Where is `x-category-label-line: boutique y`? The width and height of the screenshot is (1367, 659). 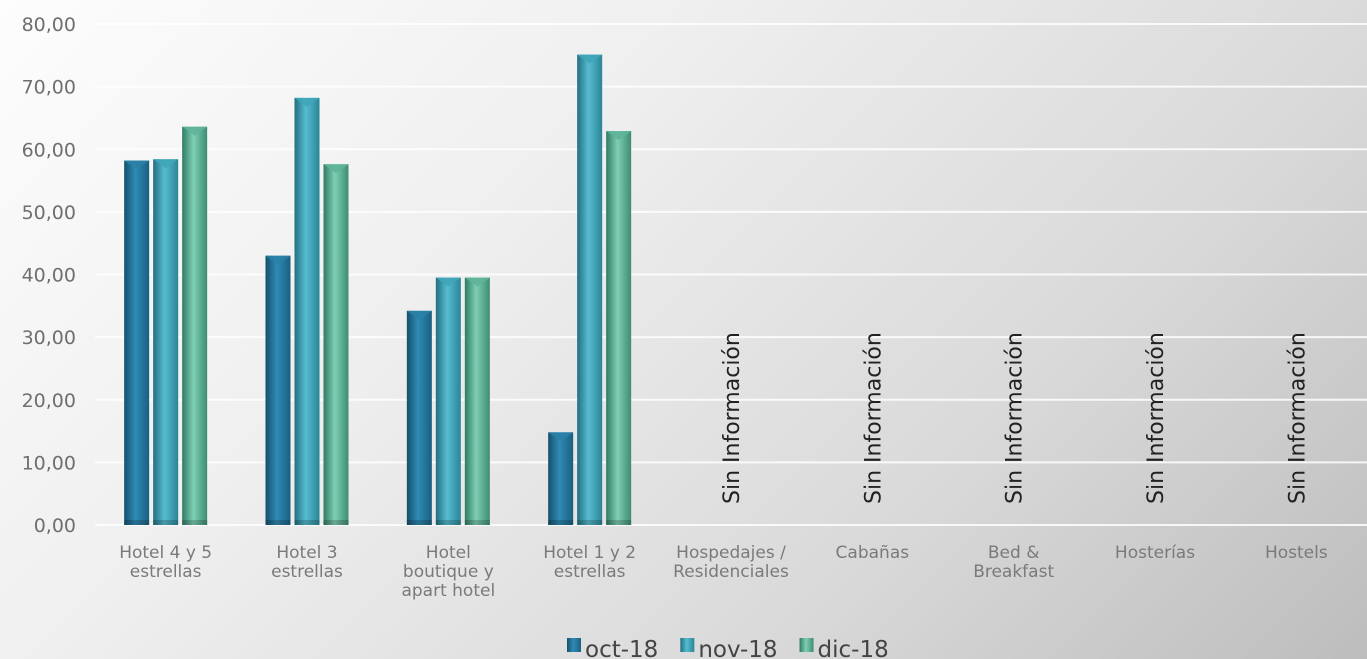 x-category-label-line: boutique y is located at coordinates (448, 572).